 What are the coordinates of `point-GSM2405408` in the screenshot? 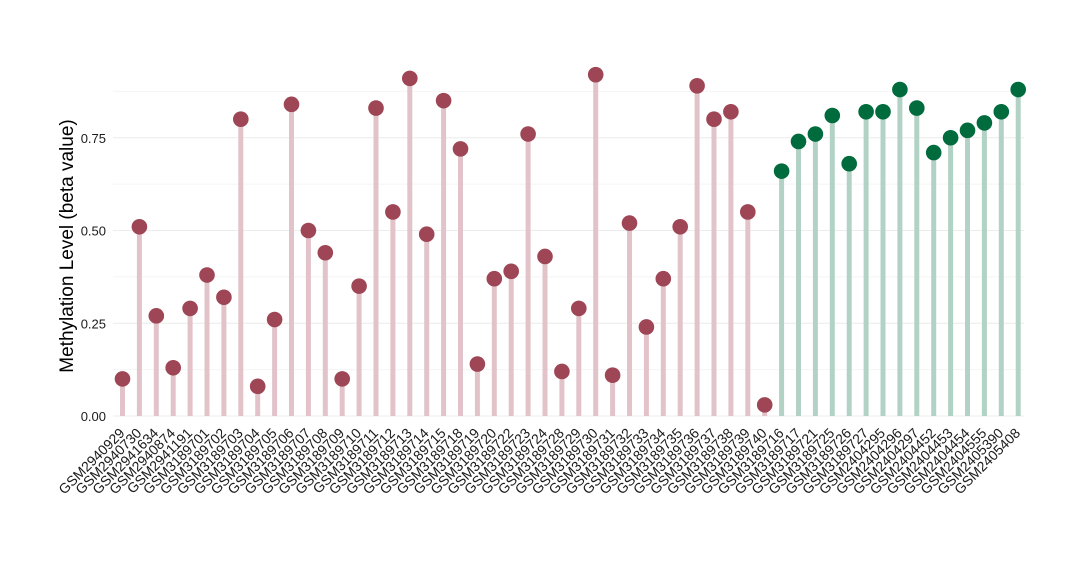 It's located at (1018, 89).